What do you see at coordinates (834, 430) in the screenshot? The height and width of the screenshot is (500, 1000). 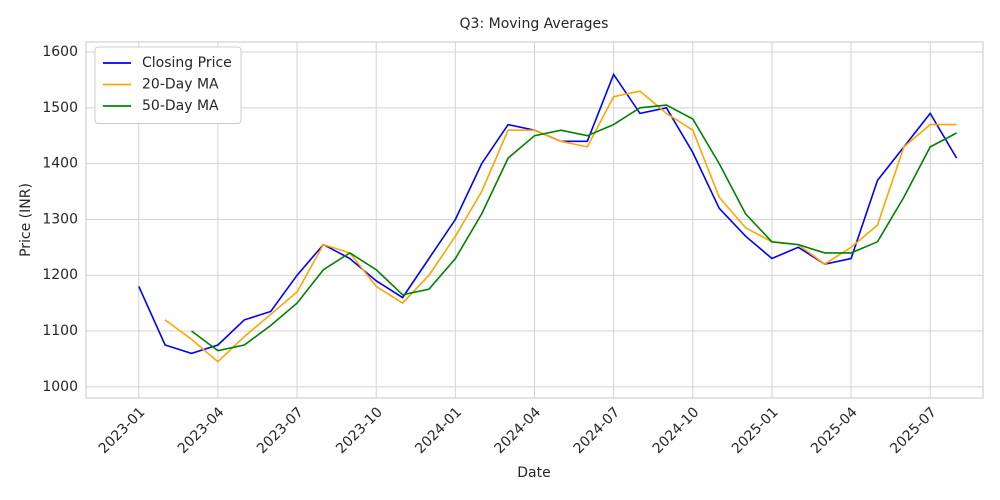 I see `x-tick-label: 2025-04` at bounding box center [834, 430].